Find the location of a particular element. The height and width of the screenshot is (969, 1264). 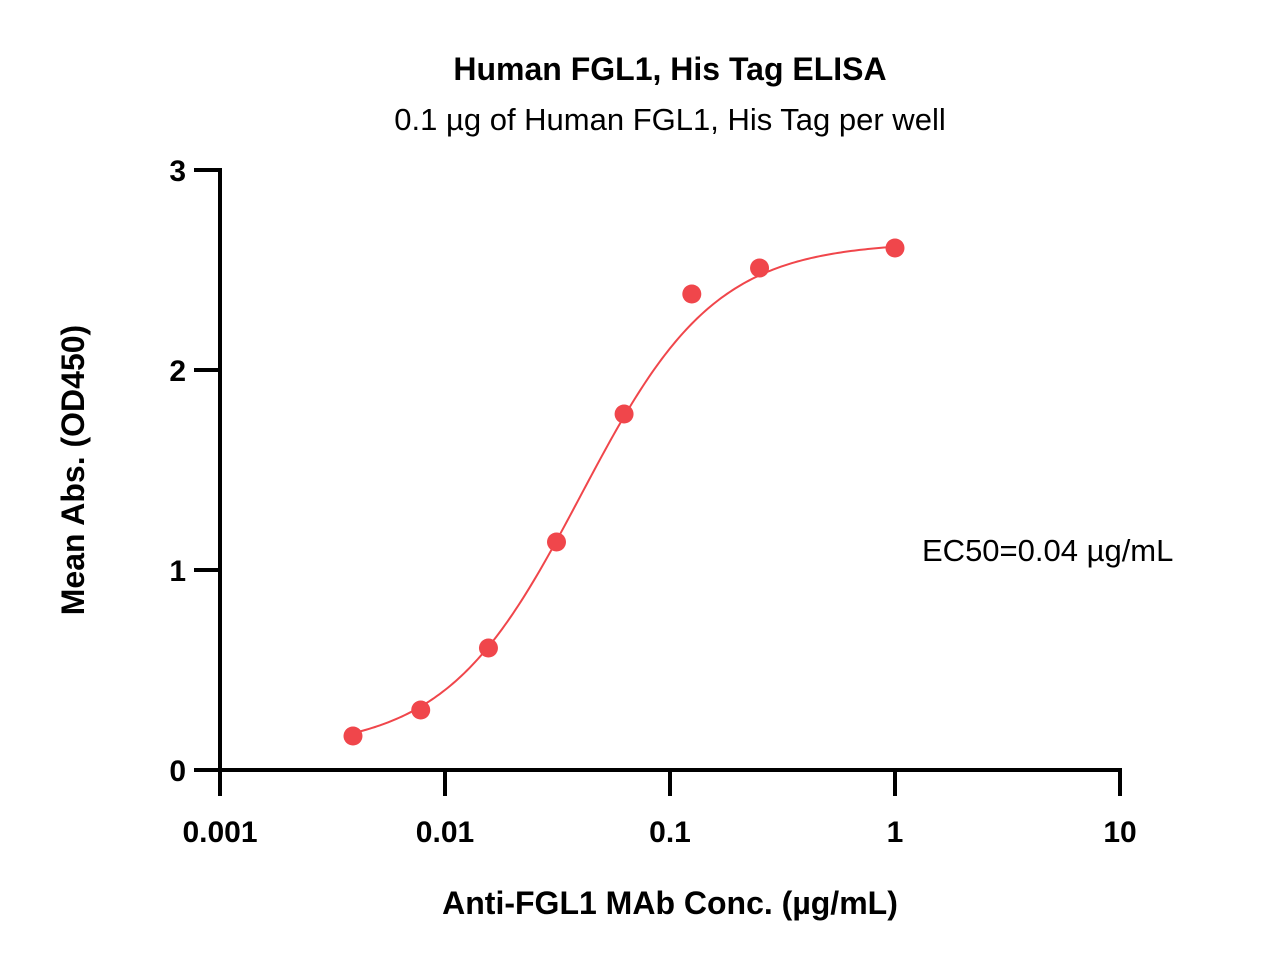

ec50-annotation: EC50=0.04 µg/mL is located at coordinates (1047, 550).